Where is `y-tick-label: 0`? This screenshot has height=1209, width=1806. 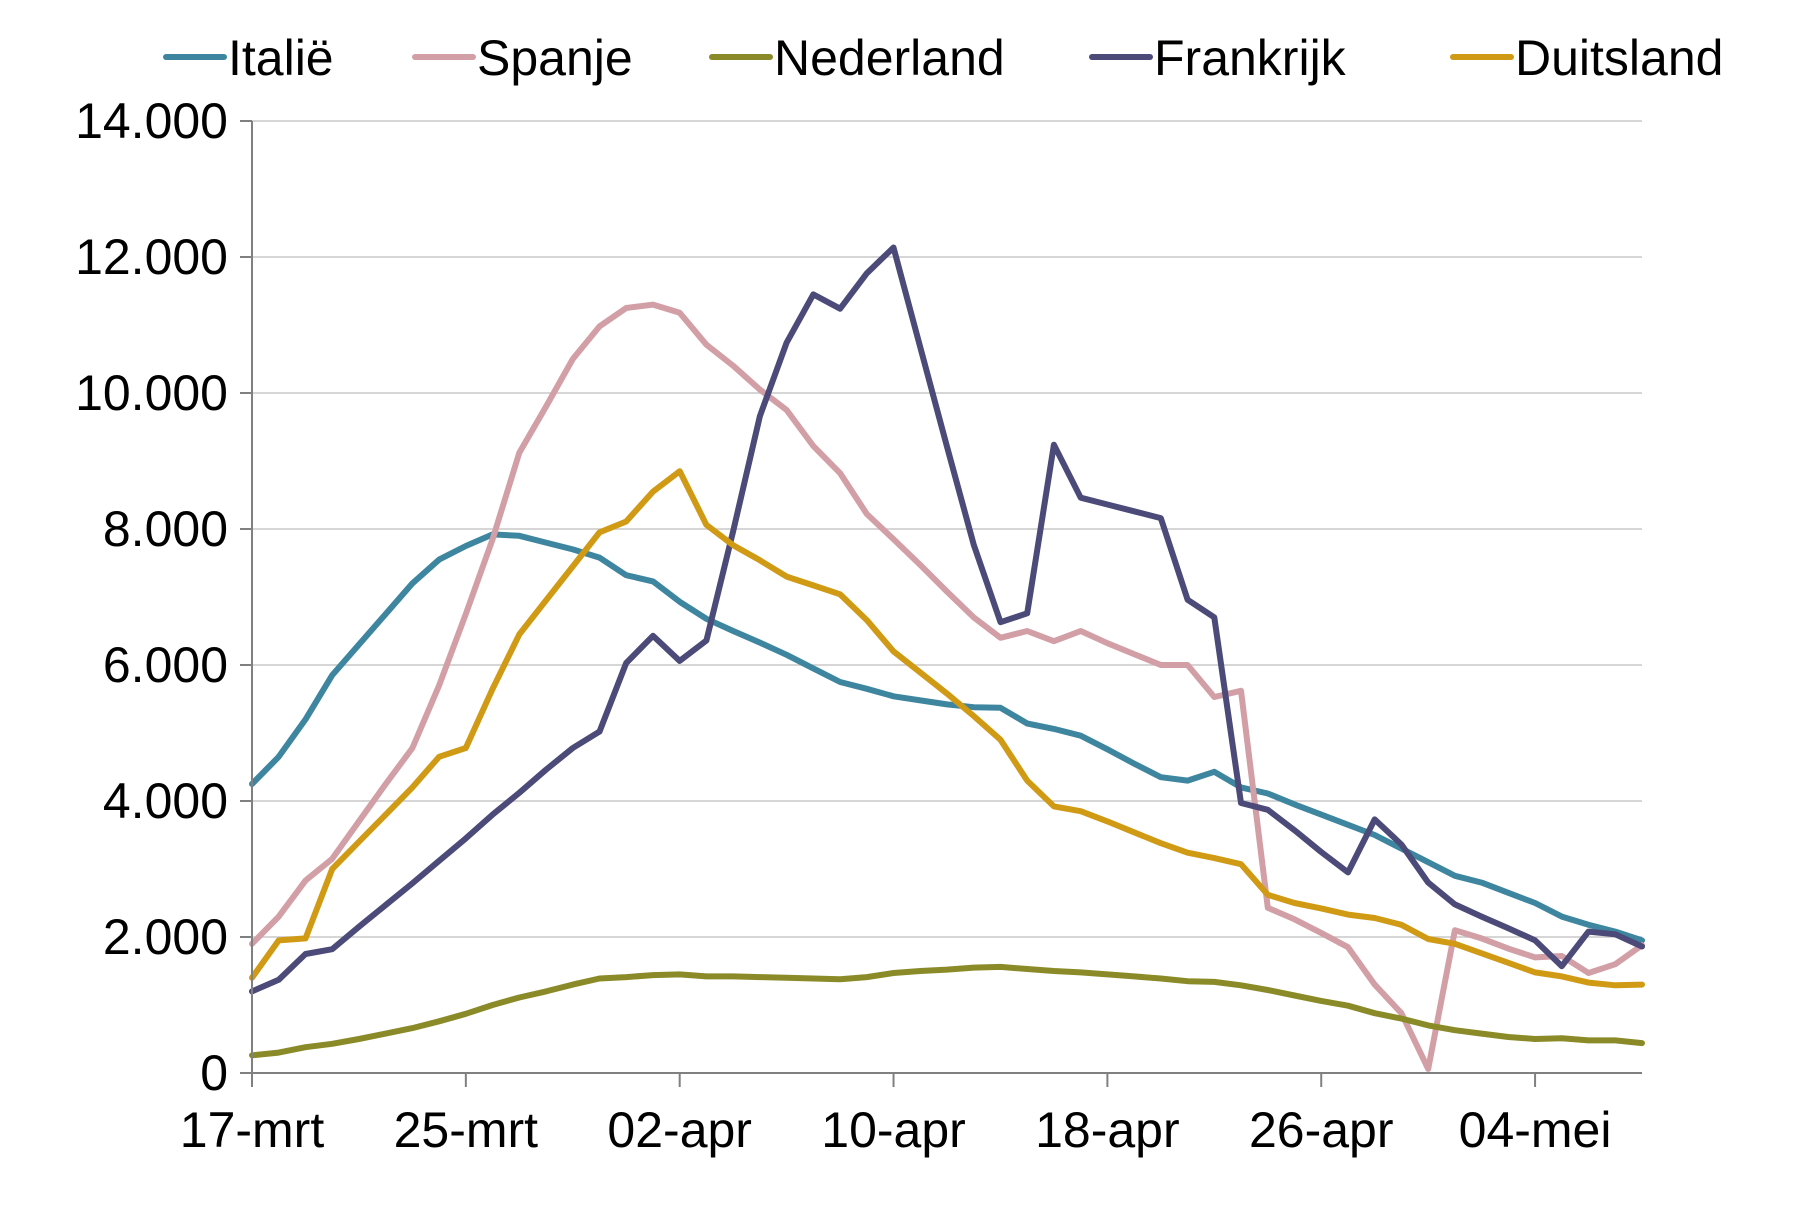 y-tick-label: 0 is located at coordinates (214, 1073).